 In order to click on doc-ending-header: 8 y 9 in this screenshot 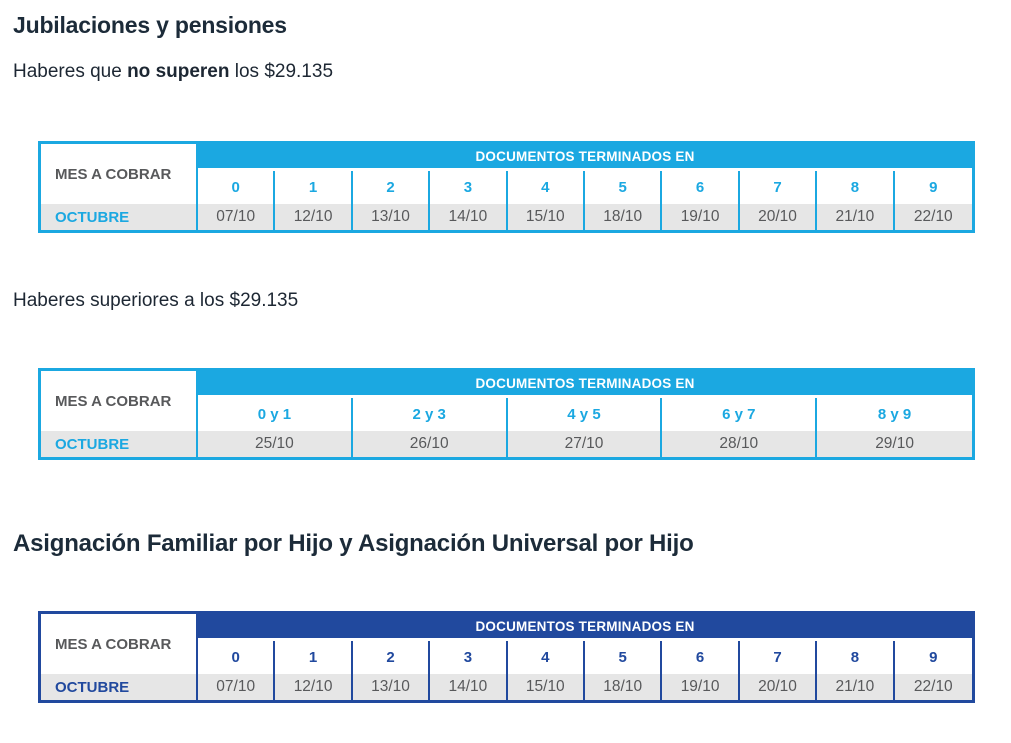, I will do `click(894, 414)`.